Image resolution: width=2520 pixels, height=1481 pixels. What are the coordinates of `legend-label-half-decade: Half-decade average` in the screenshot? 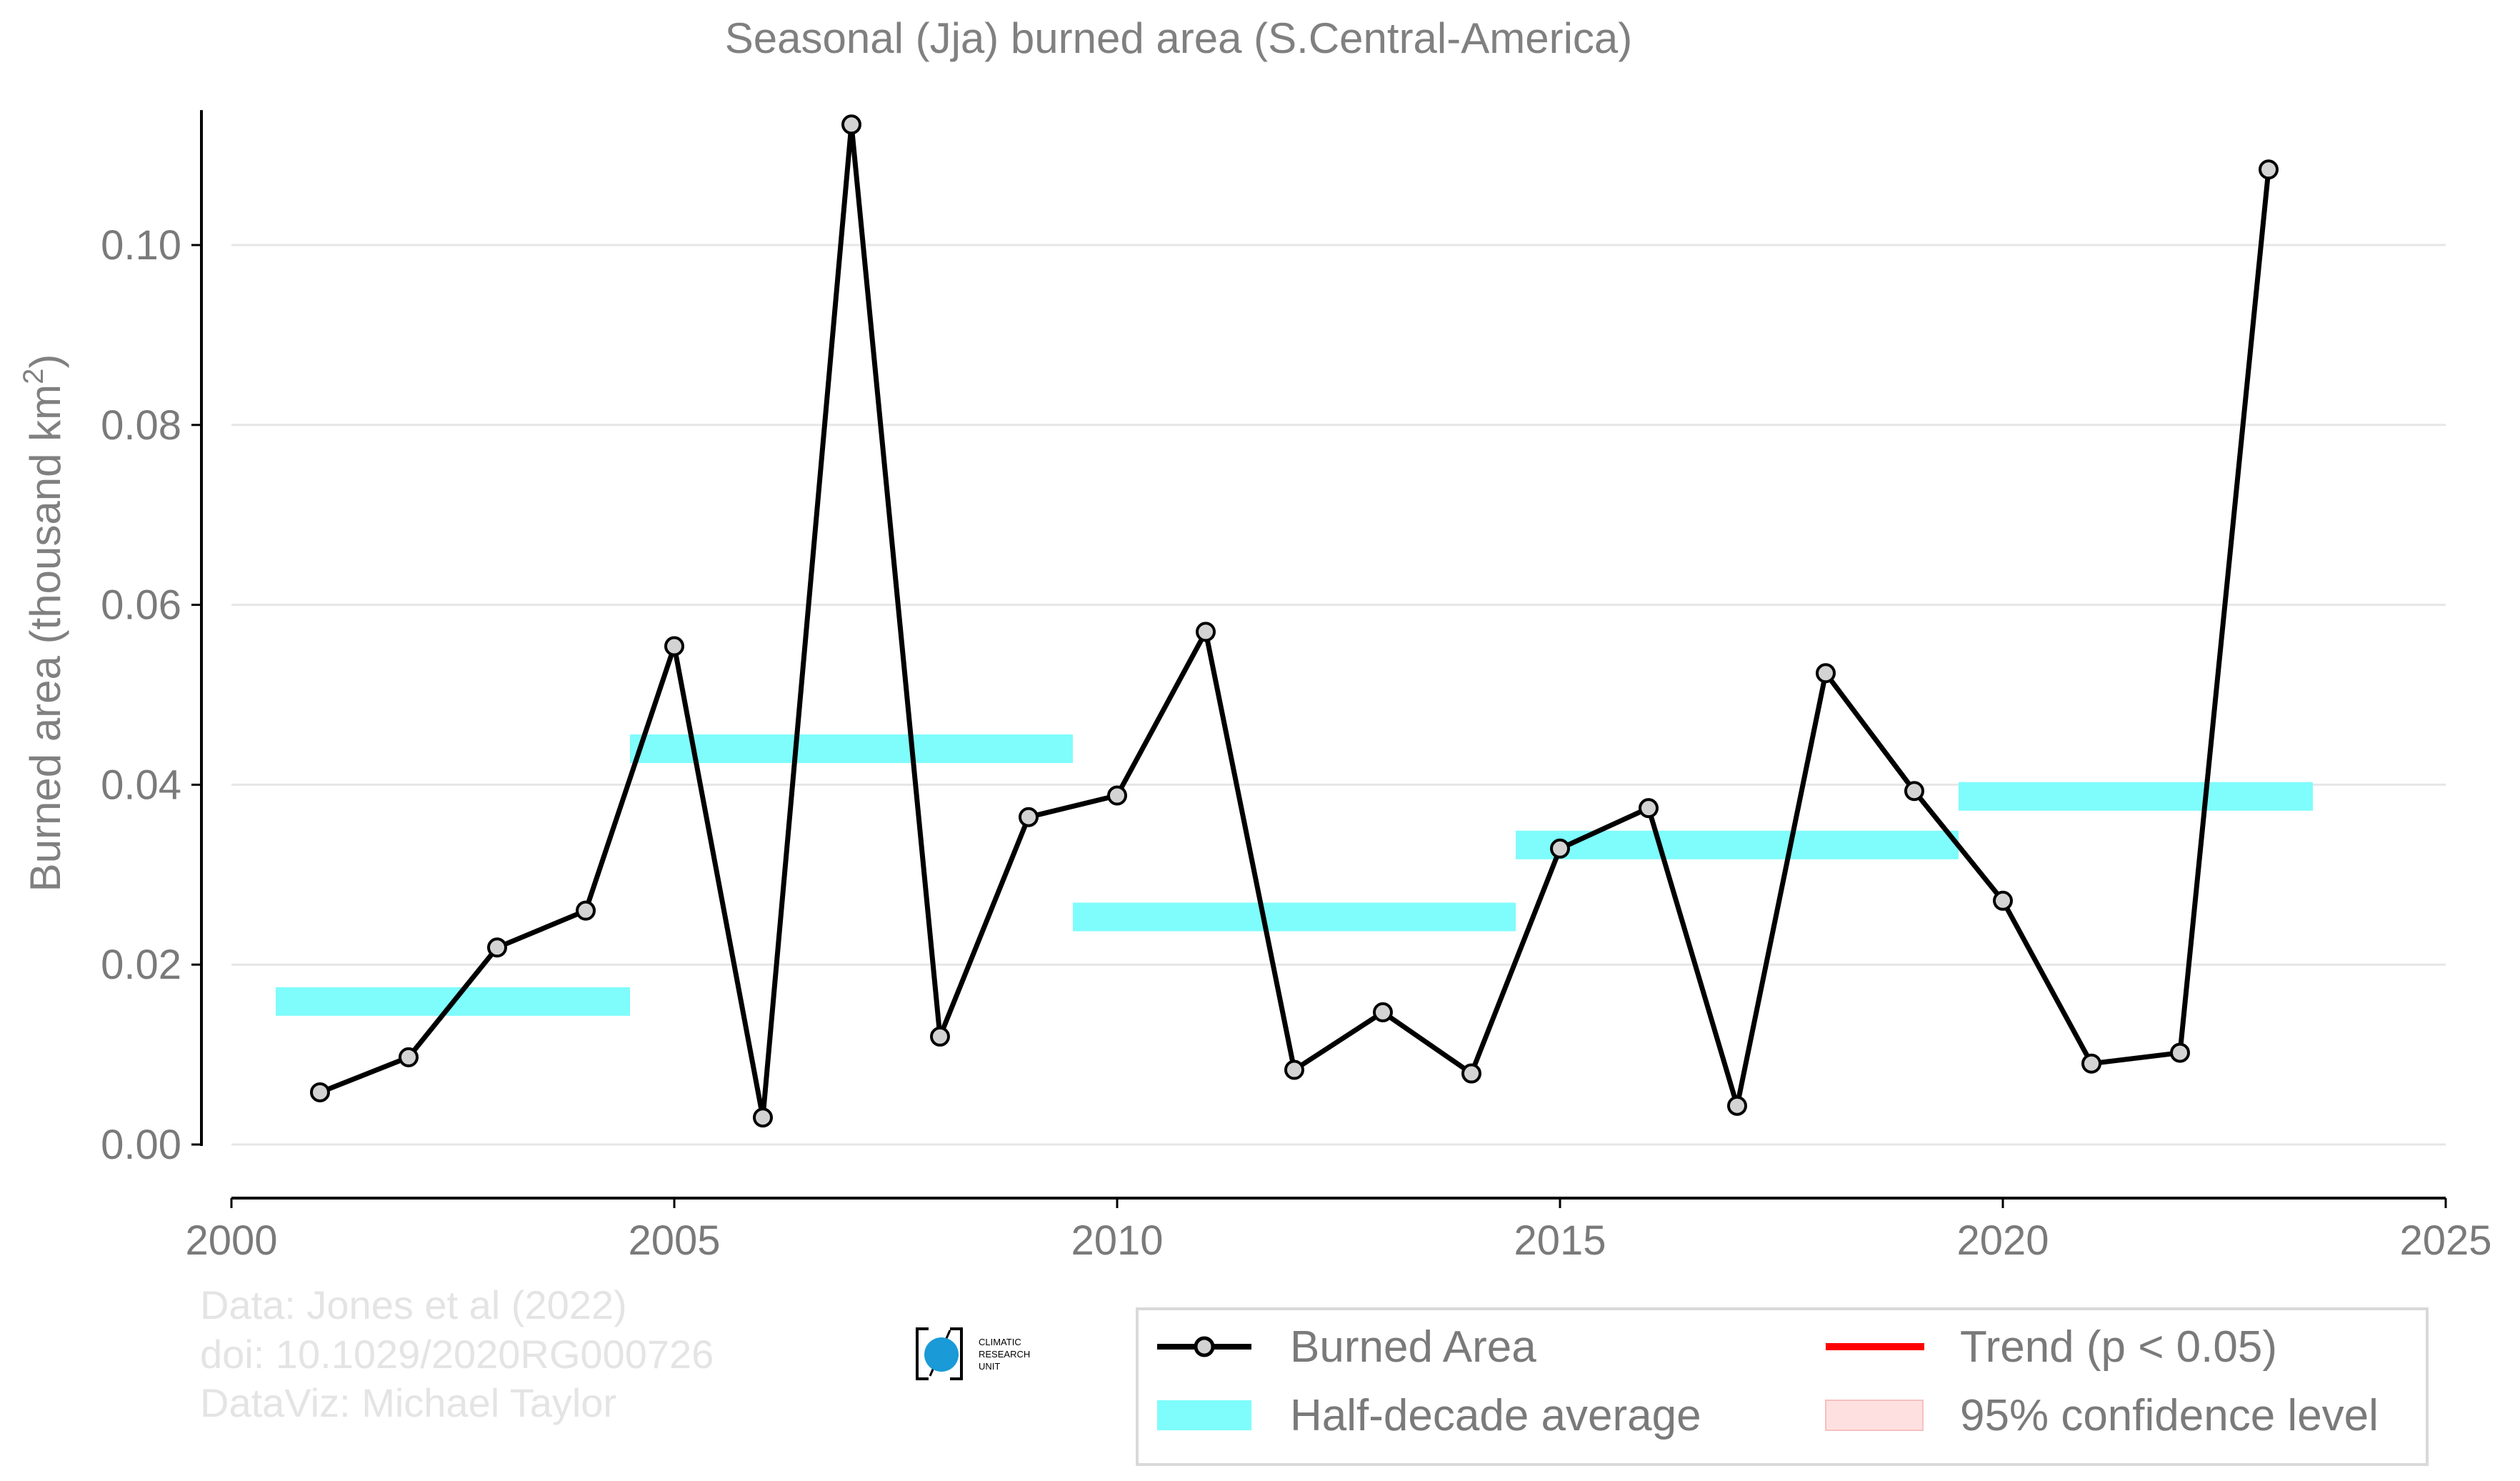 It's located at (1495, 1415).